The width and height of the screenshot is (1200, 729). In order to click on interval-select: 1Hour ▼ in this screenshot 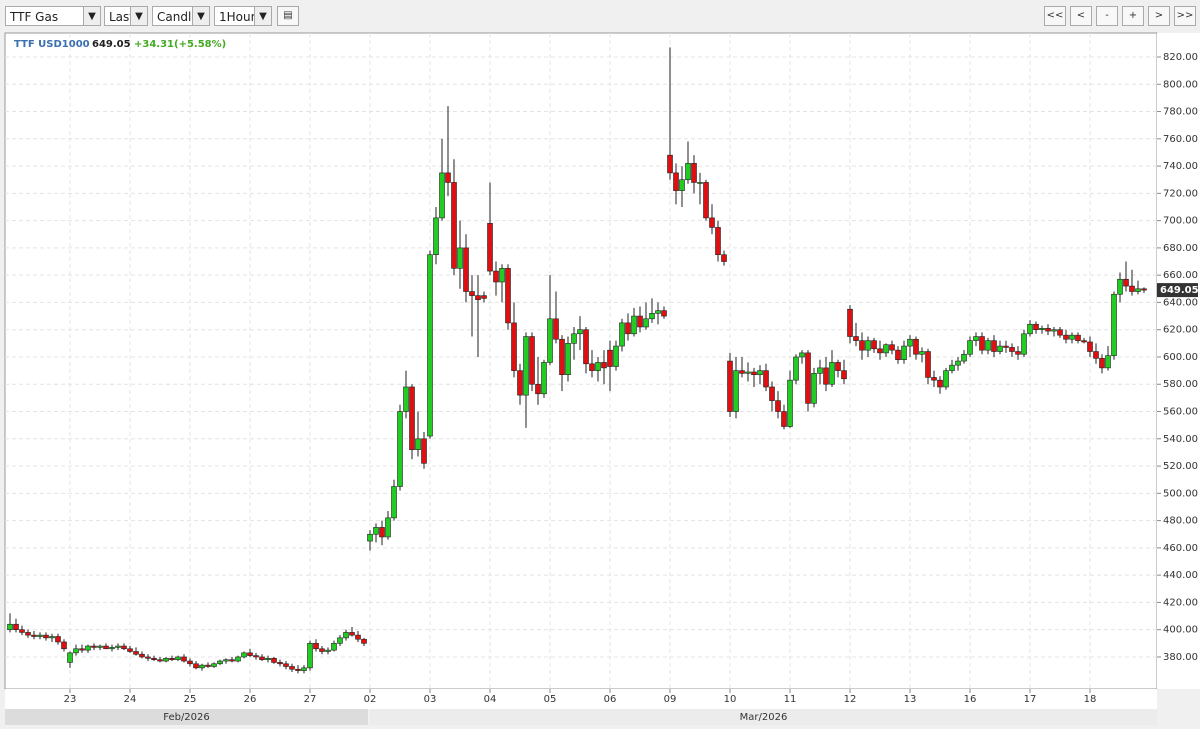, I will do `click(243, 16)`.